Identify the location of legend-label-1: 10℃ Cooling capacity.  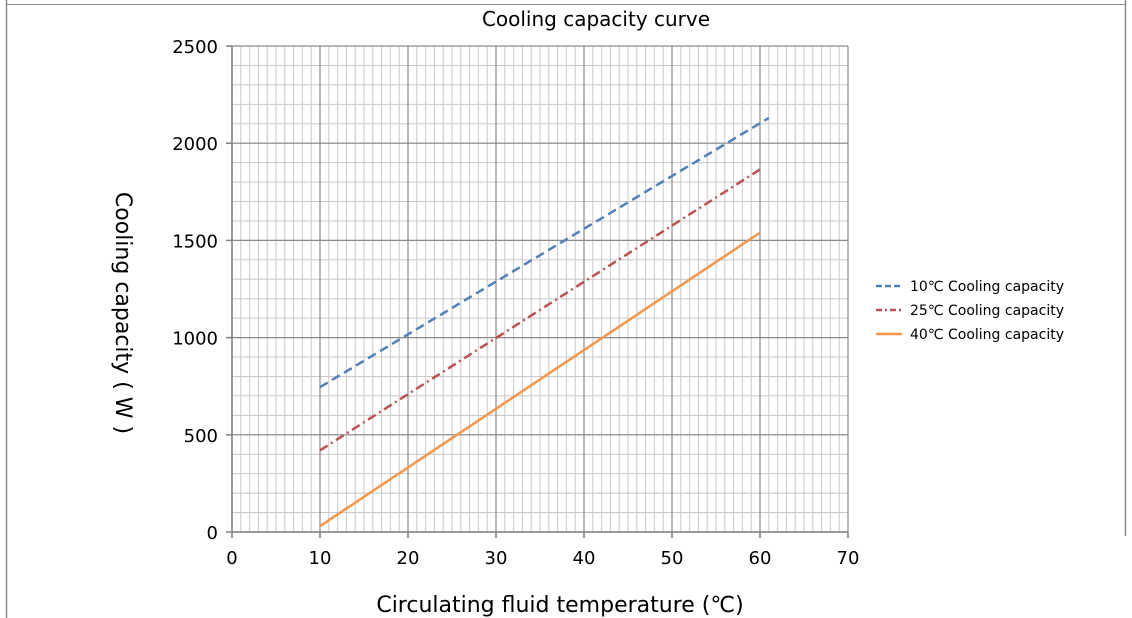
(987, 287).